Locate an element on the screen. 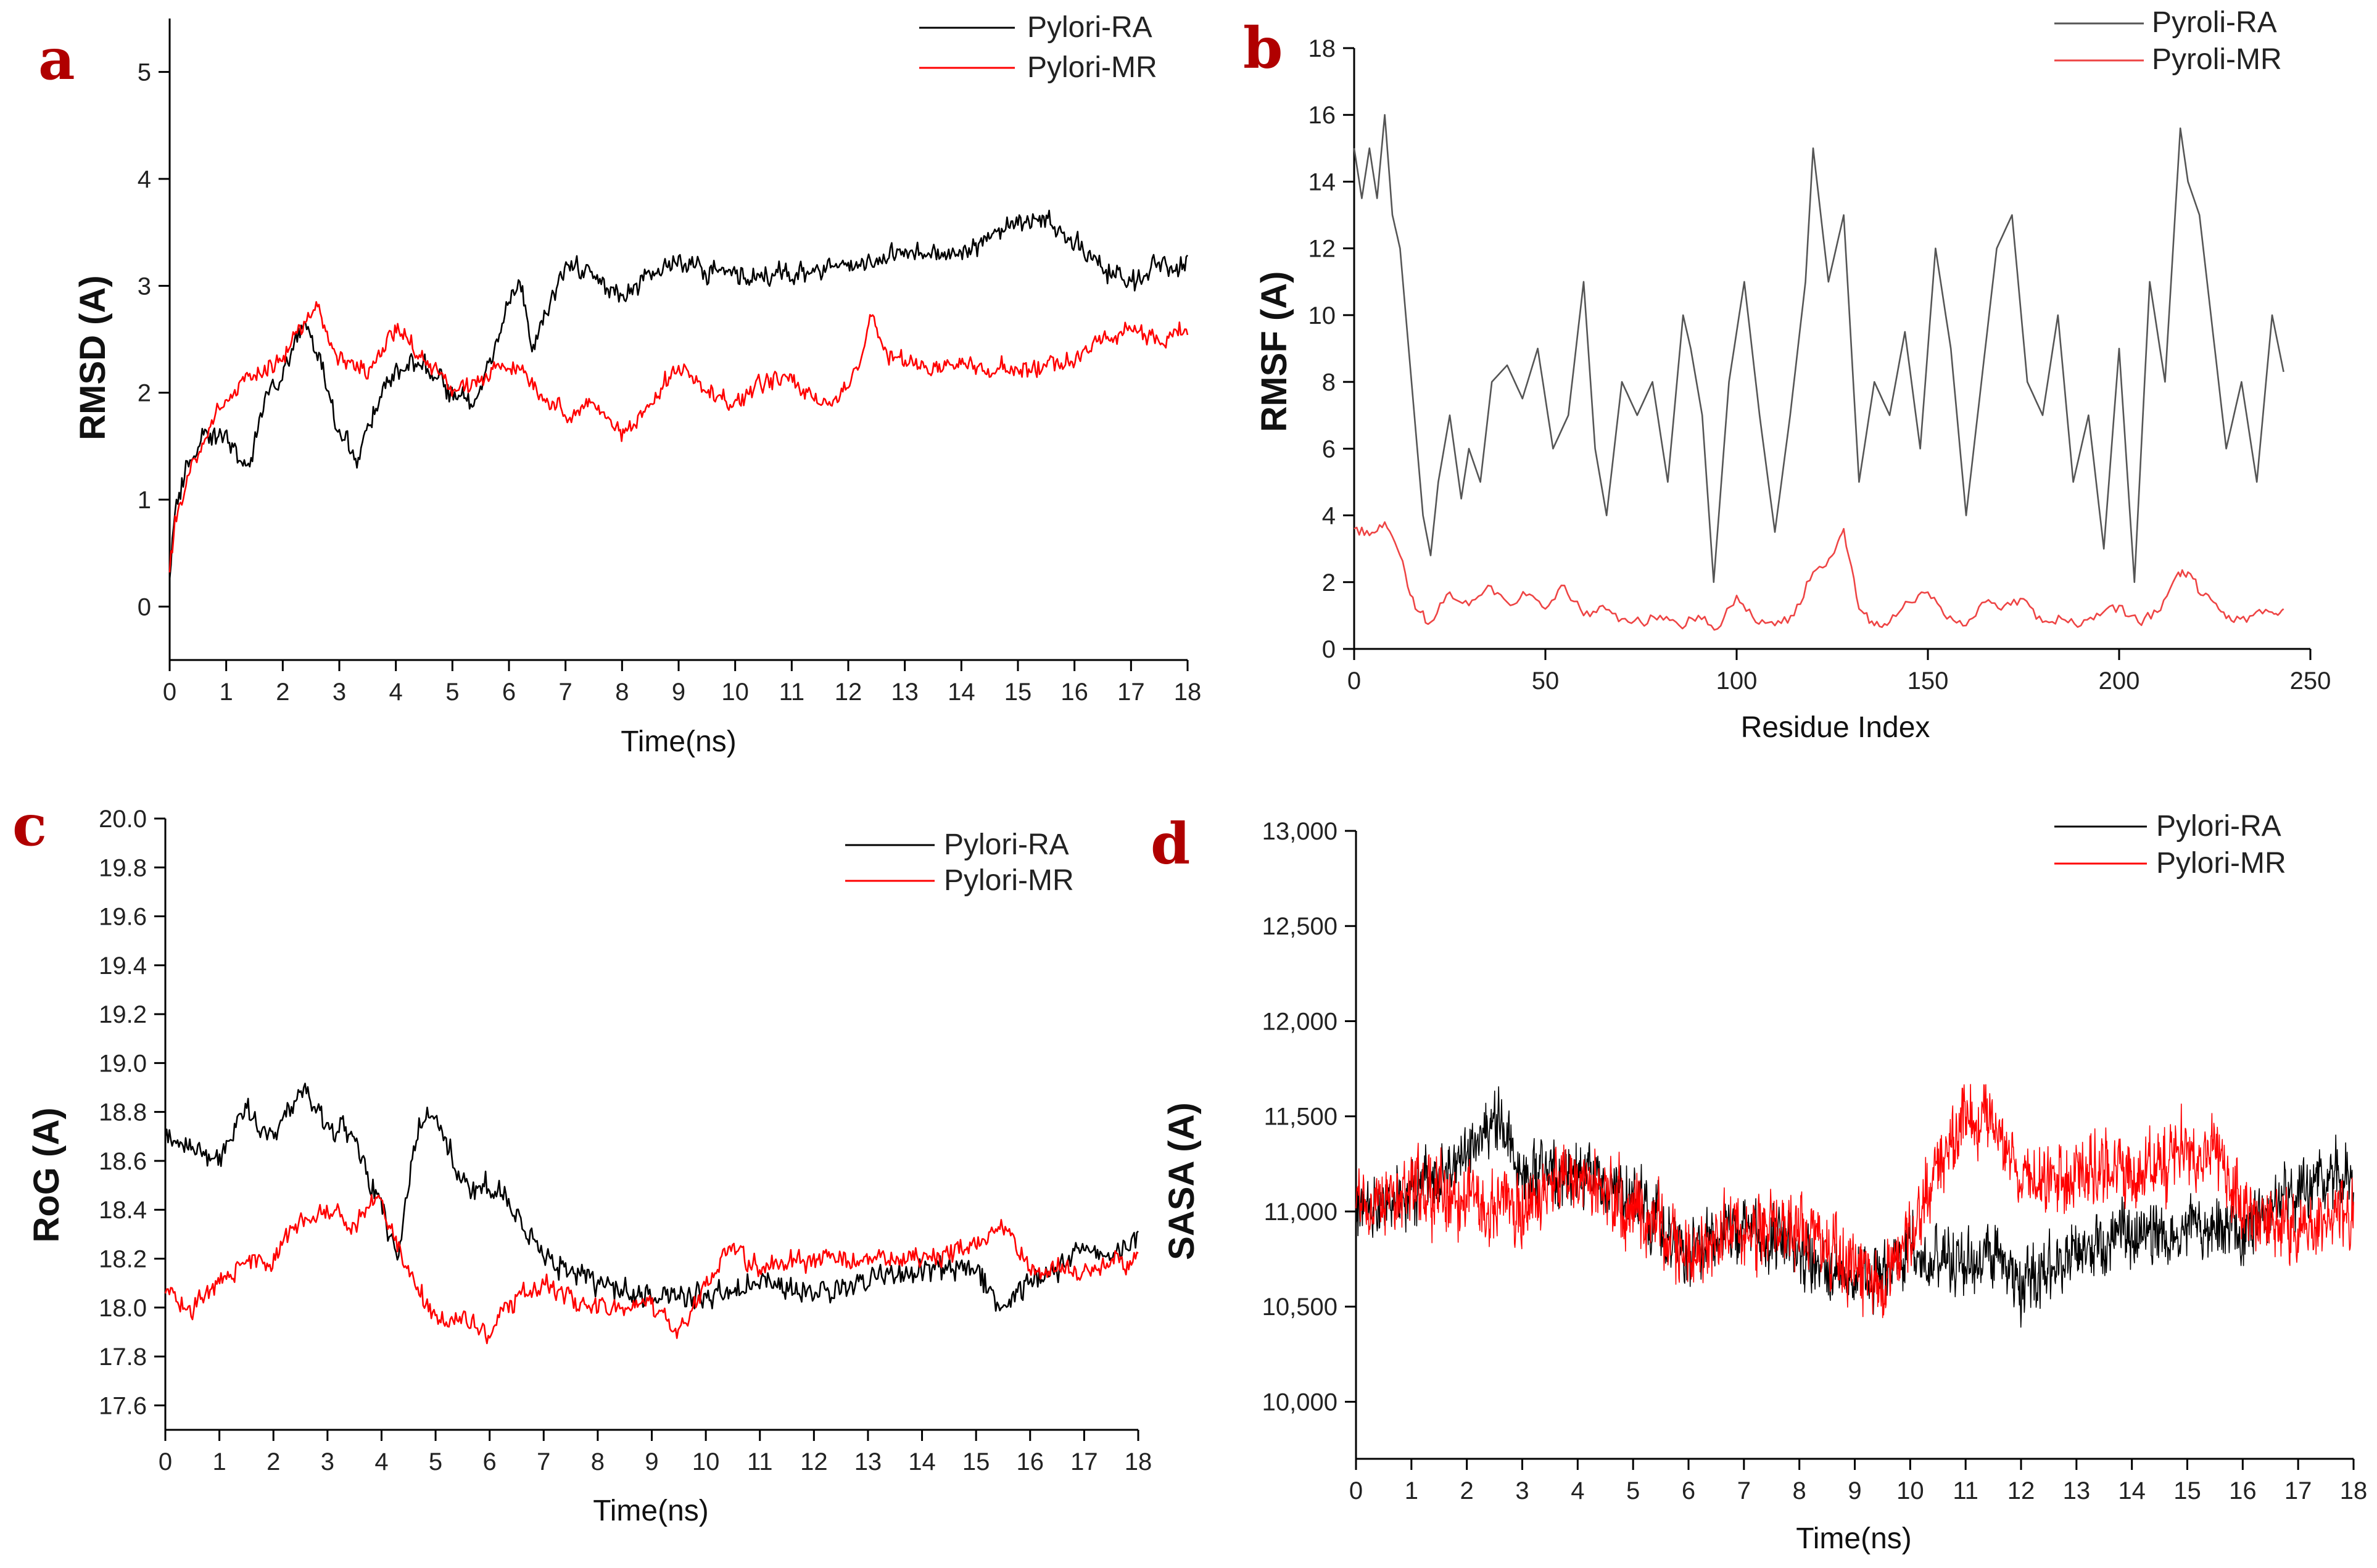  x-tick-label: 250 is located at coordinates (2310, 681).